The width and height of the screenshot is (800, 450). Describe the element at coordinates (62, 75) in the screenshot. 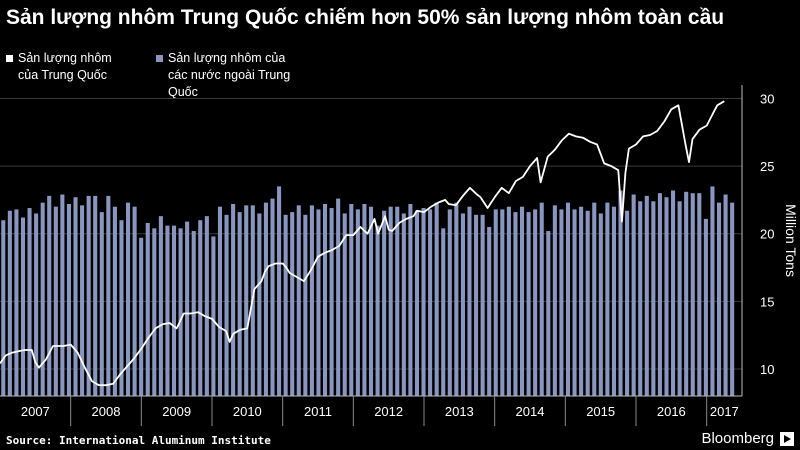

I see `legend-label-china-line2: của Trung Quốc` at that location.